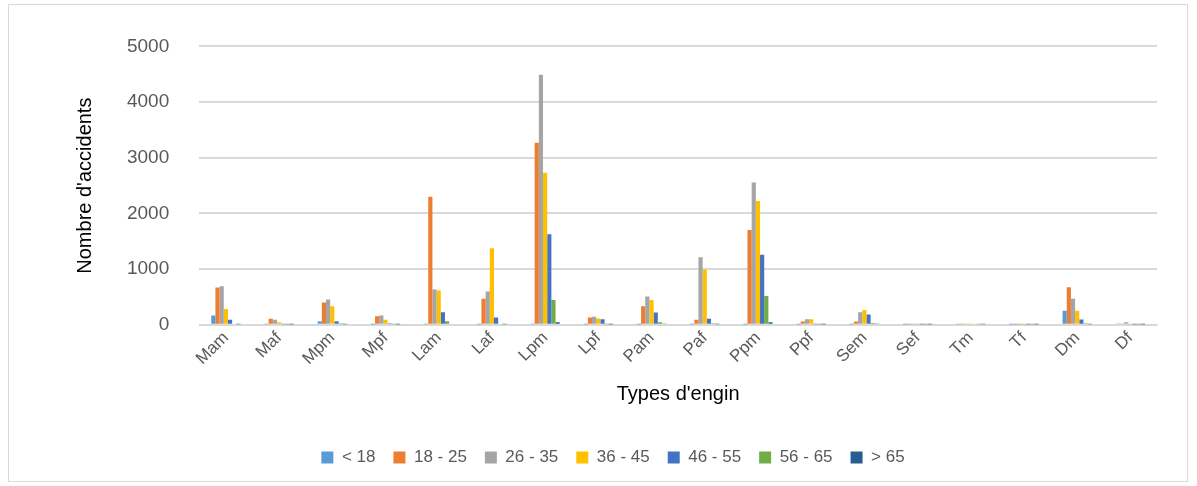 The height and width of the screenshot is (486, 1197). What do you see at coordinates (148, 212) in the screenshot?
I see `y-tick-label: 2000` at bounding box center [148, 212].